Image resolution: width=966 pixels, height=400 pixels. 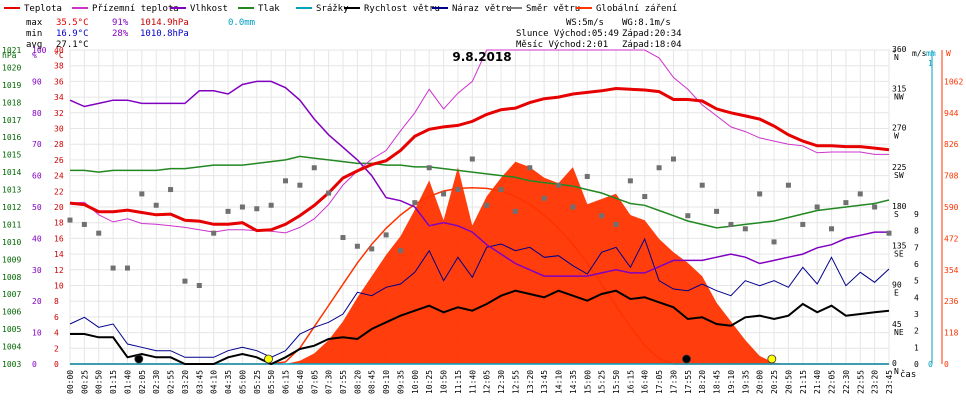 What do you see at coordinates (916, 364) in the screenshot?
I see `wind-axis-tick: 0` at bounding box center [916, 364].